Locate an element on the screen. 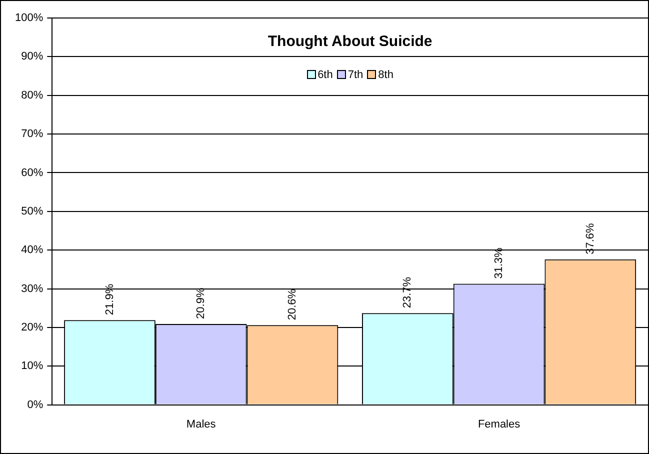 The width and height of the screenshot is (649, 454). y-tick-label: 90% is located at coordinates (32, 56).